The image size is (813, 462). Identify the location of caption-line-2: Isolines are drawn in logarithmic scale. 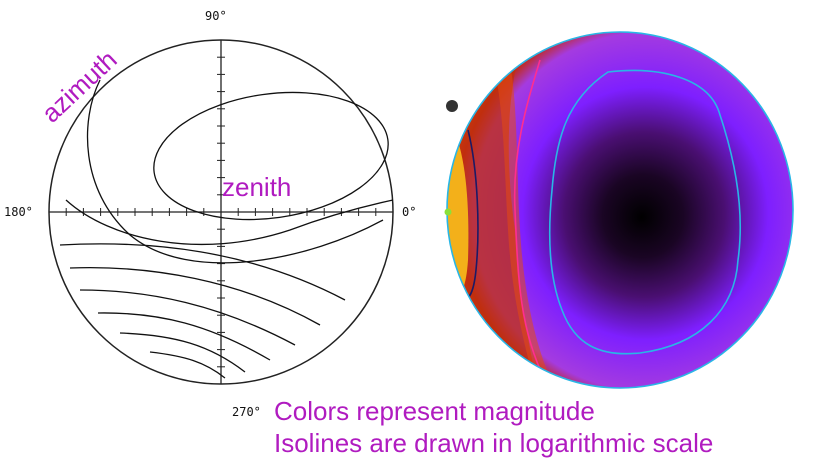
(494, 443).